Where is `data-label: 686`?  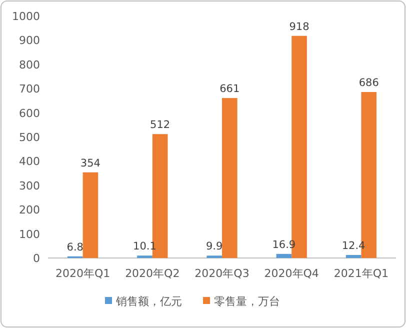 data-label: 686 is located at coordinates (369, 82).